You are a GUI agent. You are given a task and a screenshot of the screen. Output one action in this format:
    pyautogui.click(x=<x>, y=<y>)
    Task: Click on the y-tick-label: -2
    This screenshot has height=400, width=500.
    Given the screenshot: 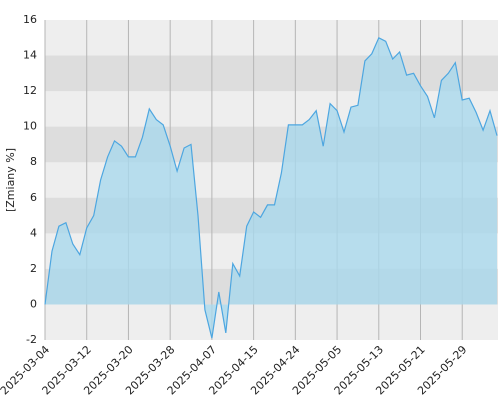 What is the action you would take?
    pyautogui.click(x=31, y=339)
    